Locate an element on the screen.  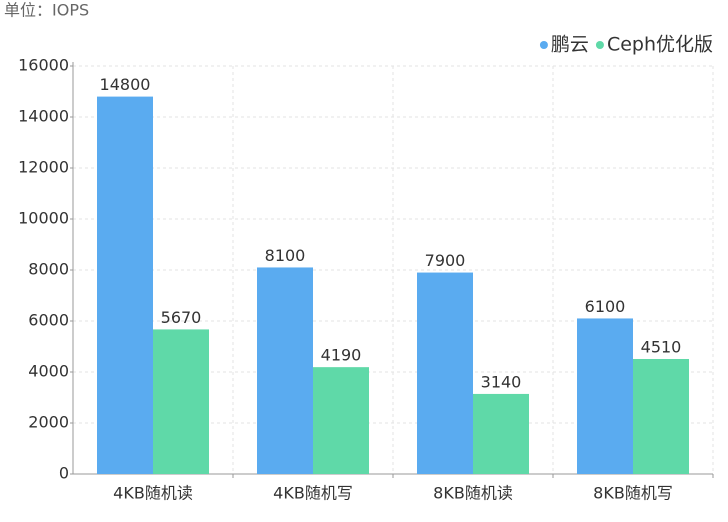
data-label: 6100 is located at coordinates (605, 306).